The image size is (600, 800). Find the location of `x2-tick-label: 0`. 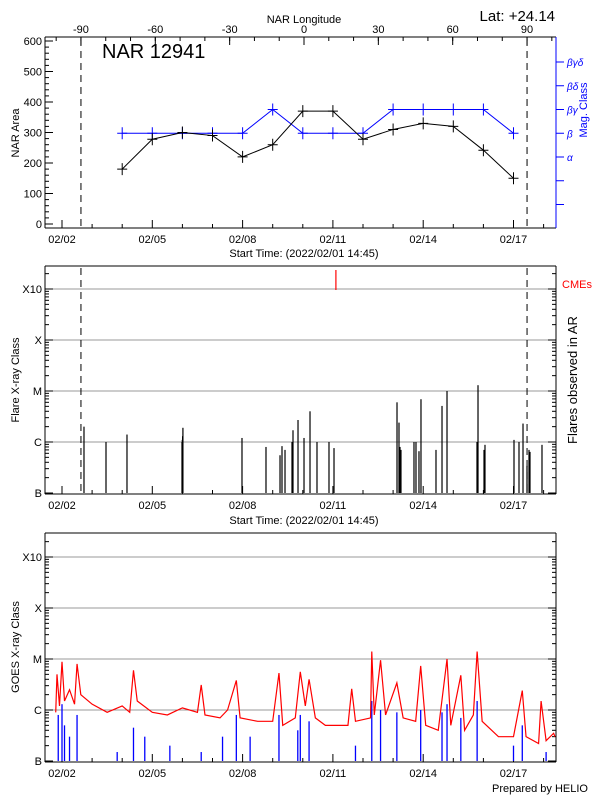

x2-tick-label: 0 is located at coordinates (304, 30).